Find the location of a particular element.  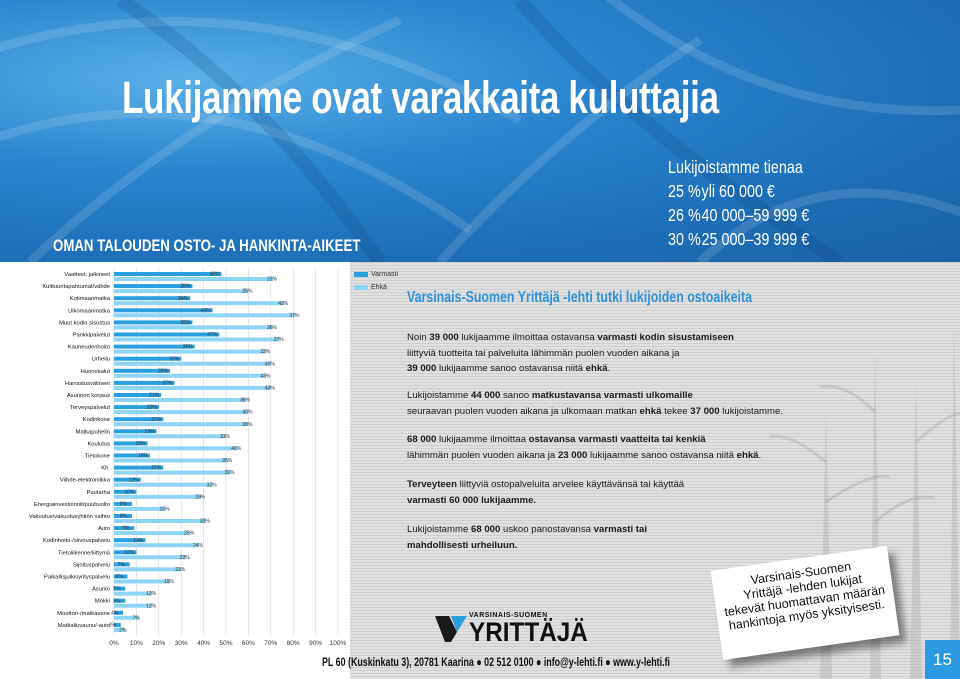

section-title: OMAN TALOUDEN OSTO- JA HANKINTA-AIKEET is located at coordinates (207, 245).